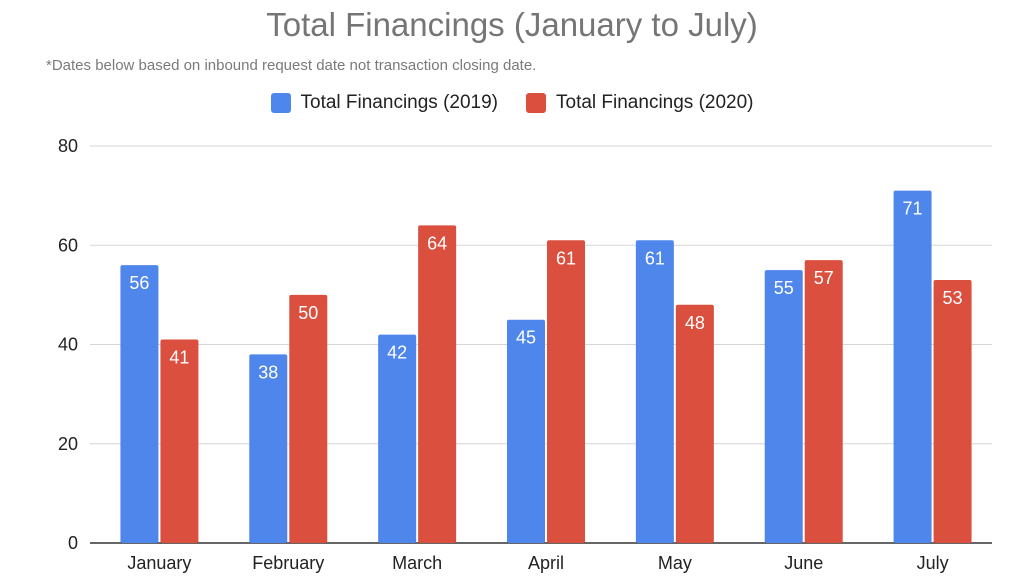  What do you see at coordinates (288, 563) in the screenshot?
I see `x-tick-label: February` at bounding box center [288, 563].